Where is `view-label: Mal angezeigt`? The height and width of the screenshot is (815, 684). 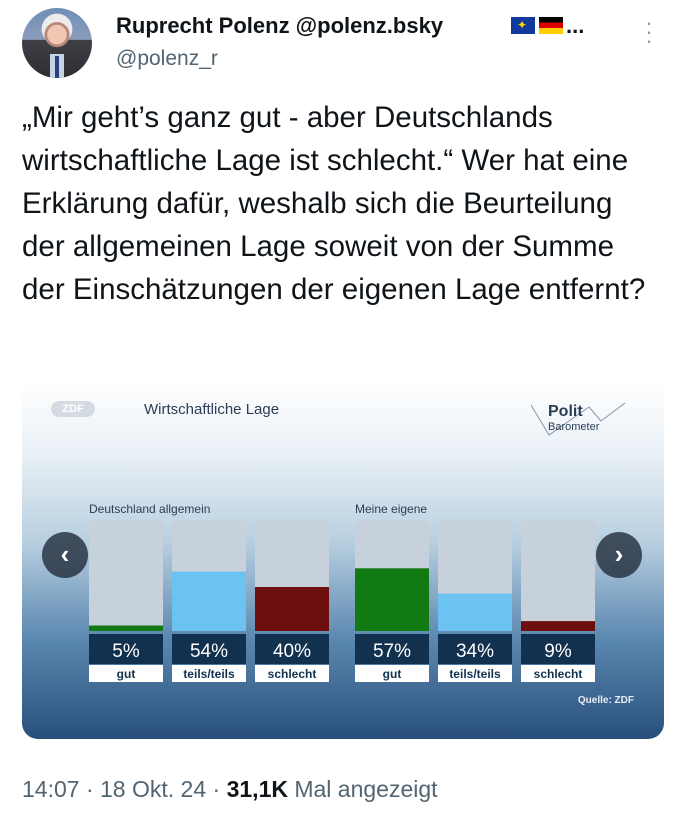
view-label: Mal angezeigt is located at coordinates (362, 789).